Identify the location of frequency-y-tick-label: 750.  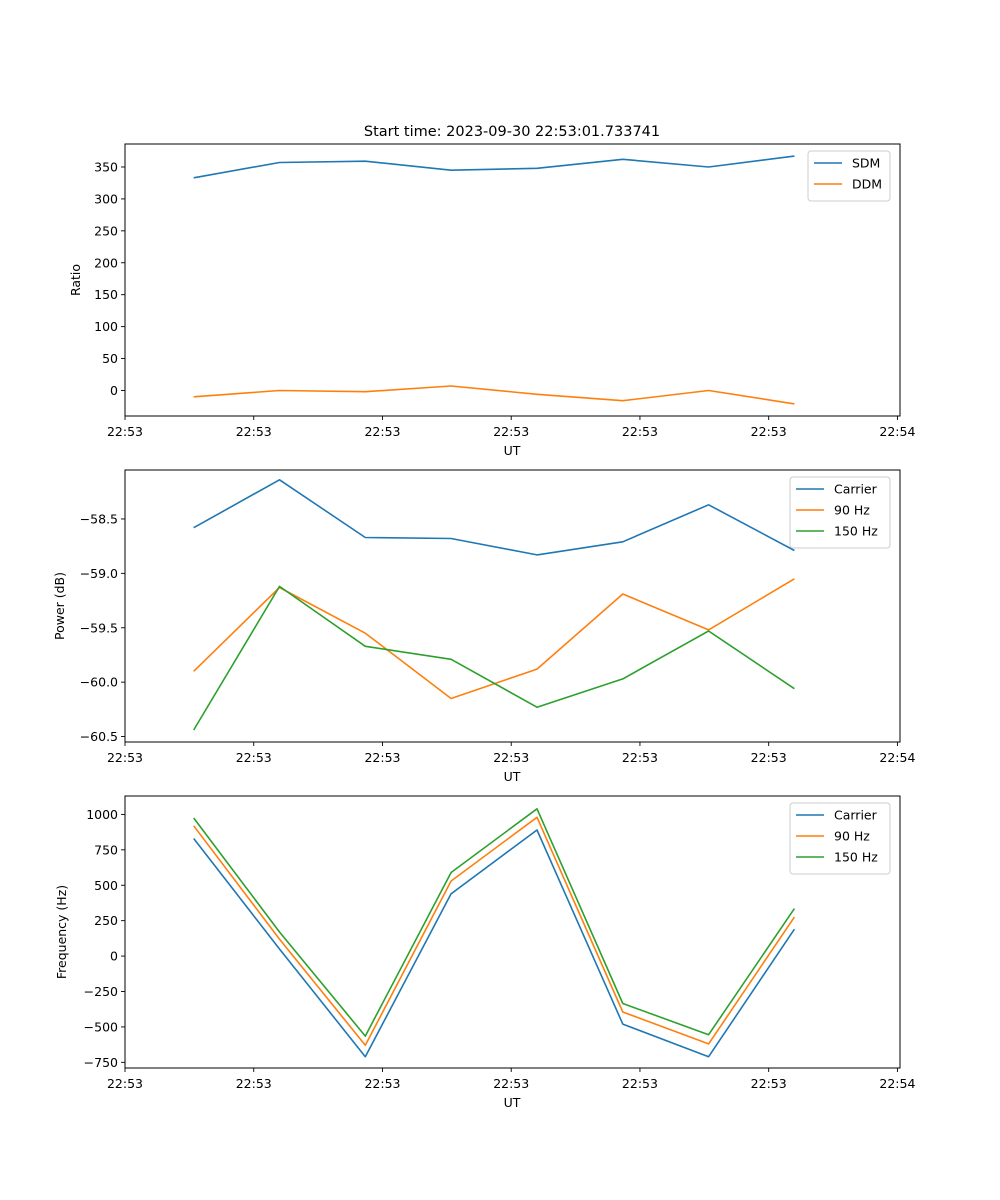
(106, 849).